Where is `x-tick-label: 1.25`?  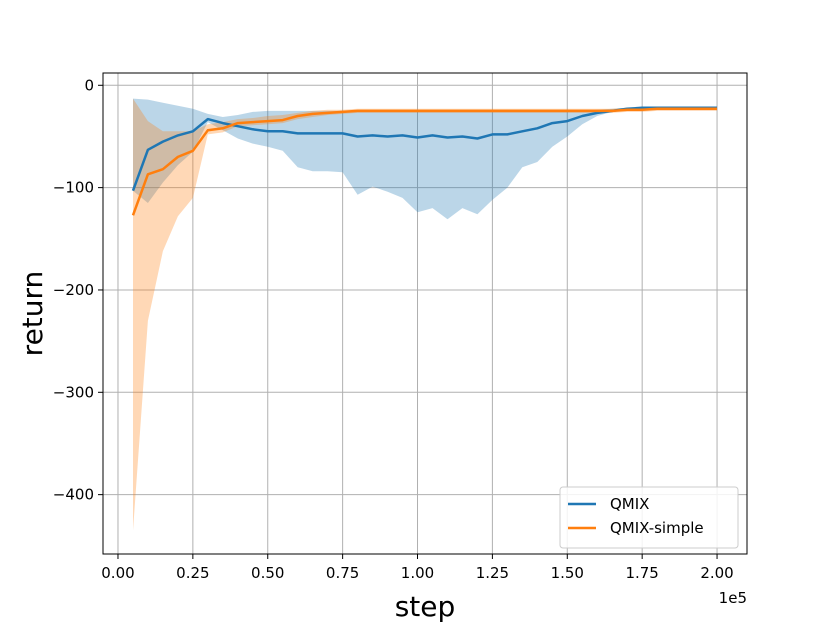 x-tick-label: 1.25 is located at coordinates (492, 573).